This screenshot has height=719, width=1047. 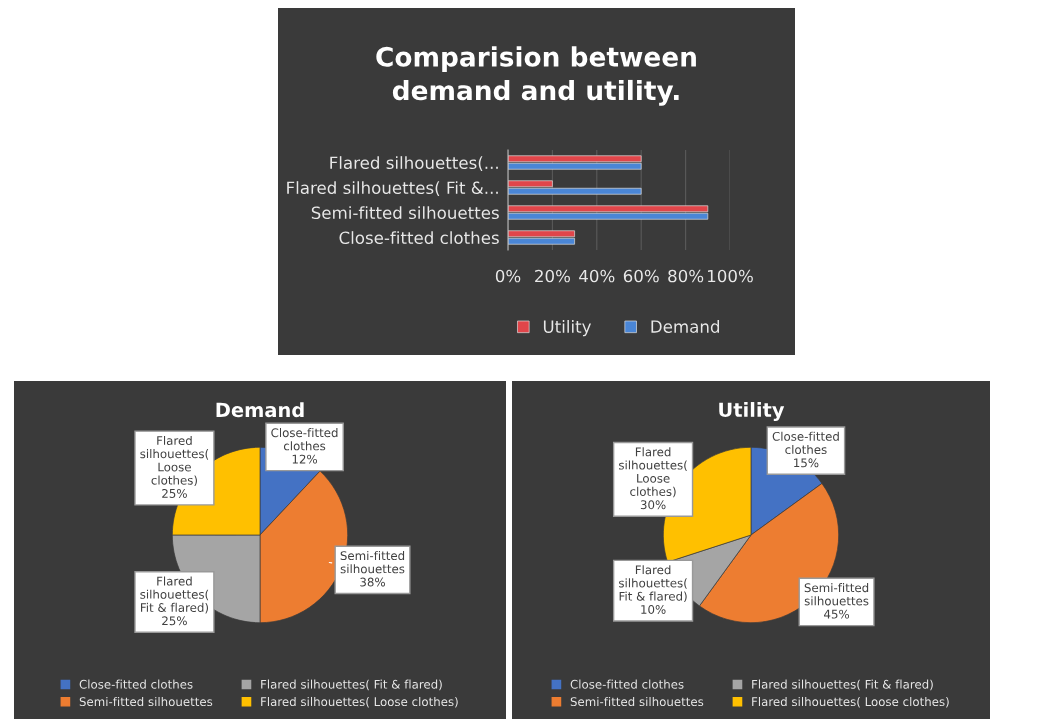 What do you see at coordinates (752, 411) in the screenshot?
I see `chart-title: Utility` at bounding box center [752, 411].